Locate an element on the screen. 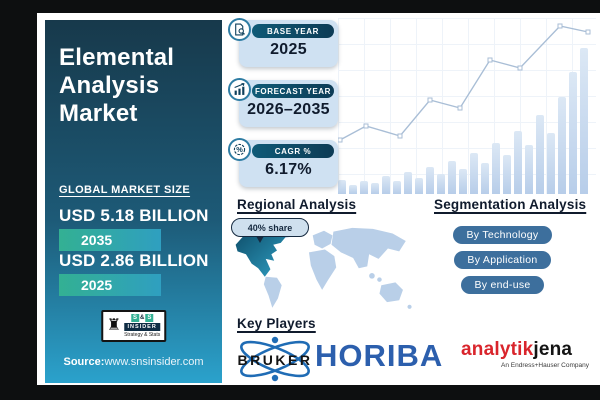 The image size is (600, 400). stat-chip-header: CAGR % is located at coordinates (293, 151).